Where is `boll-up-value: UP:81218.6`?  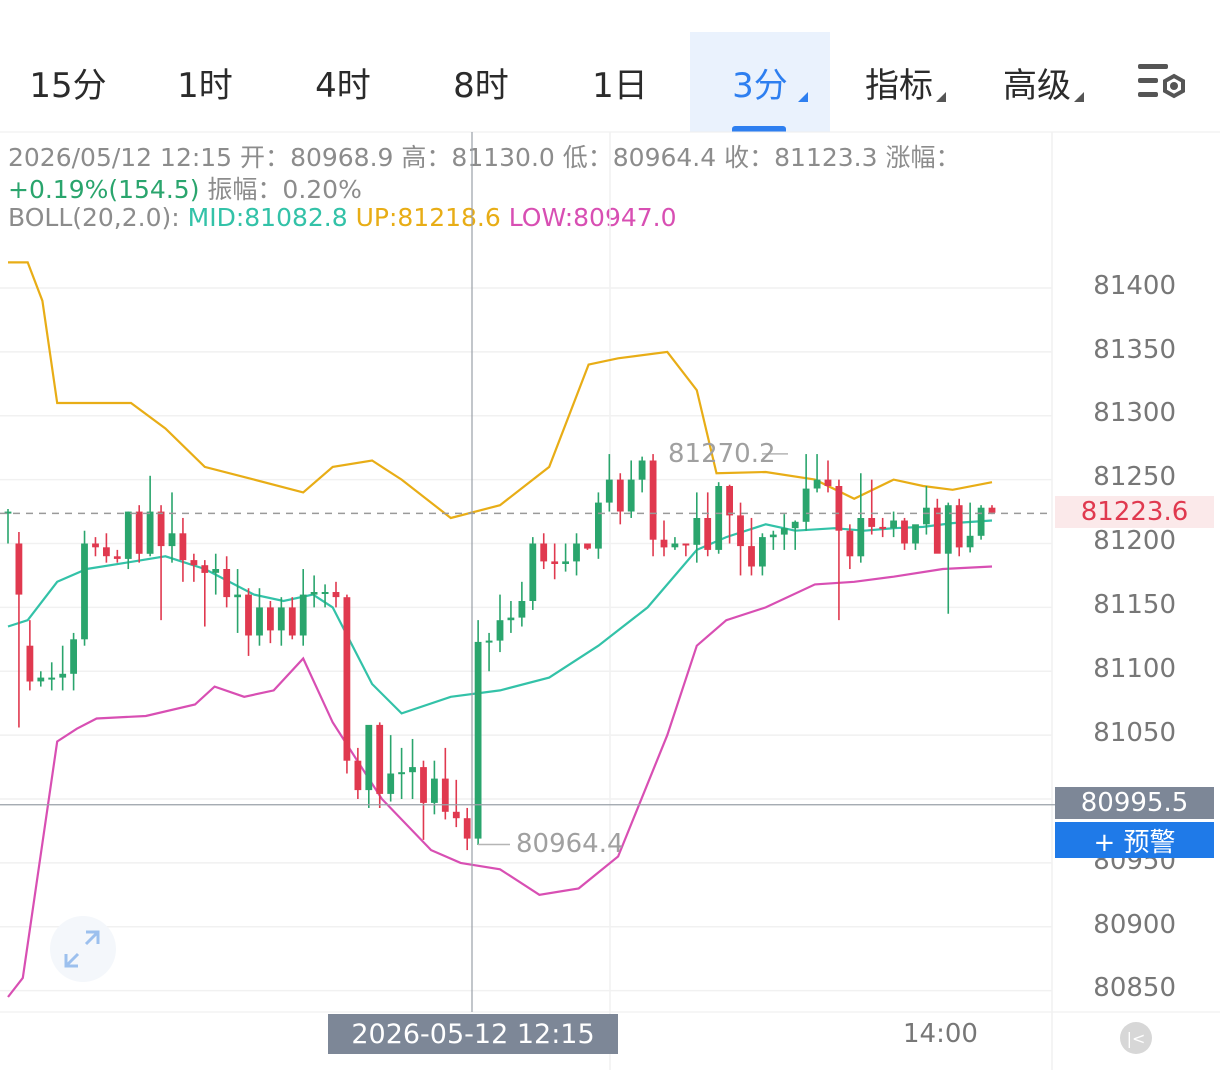
boll-up-value: UP:81218.6 is located at coordinates (428, 217).